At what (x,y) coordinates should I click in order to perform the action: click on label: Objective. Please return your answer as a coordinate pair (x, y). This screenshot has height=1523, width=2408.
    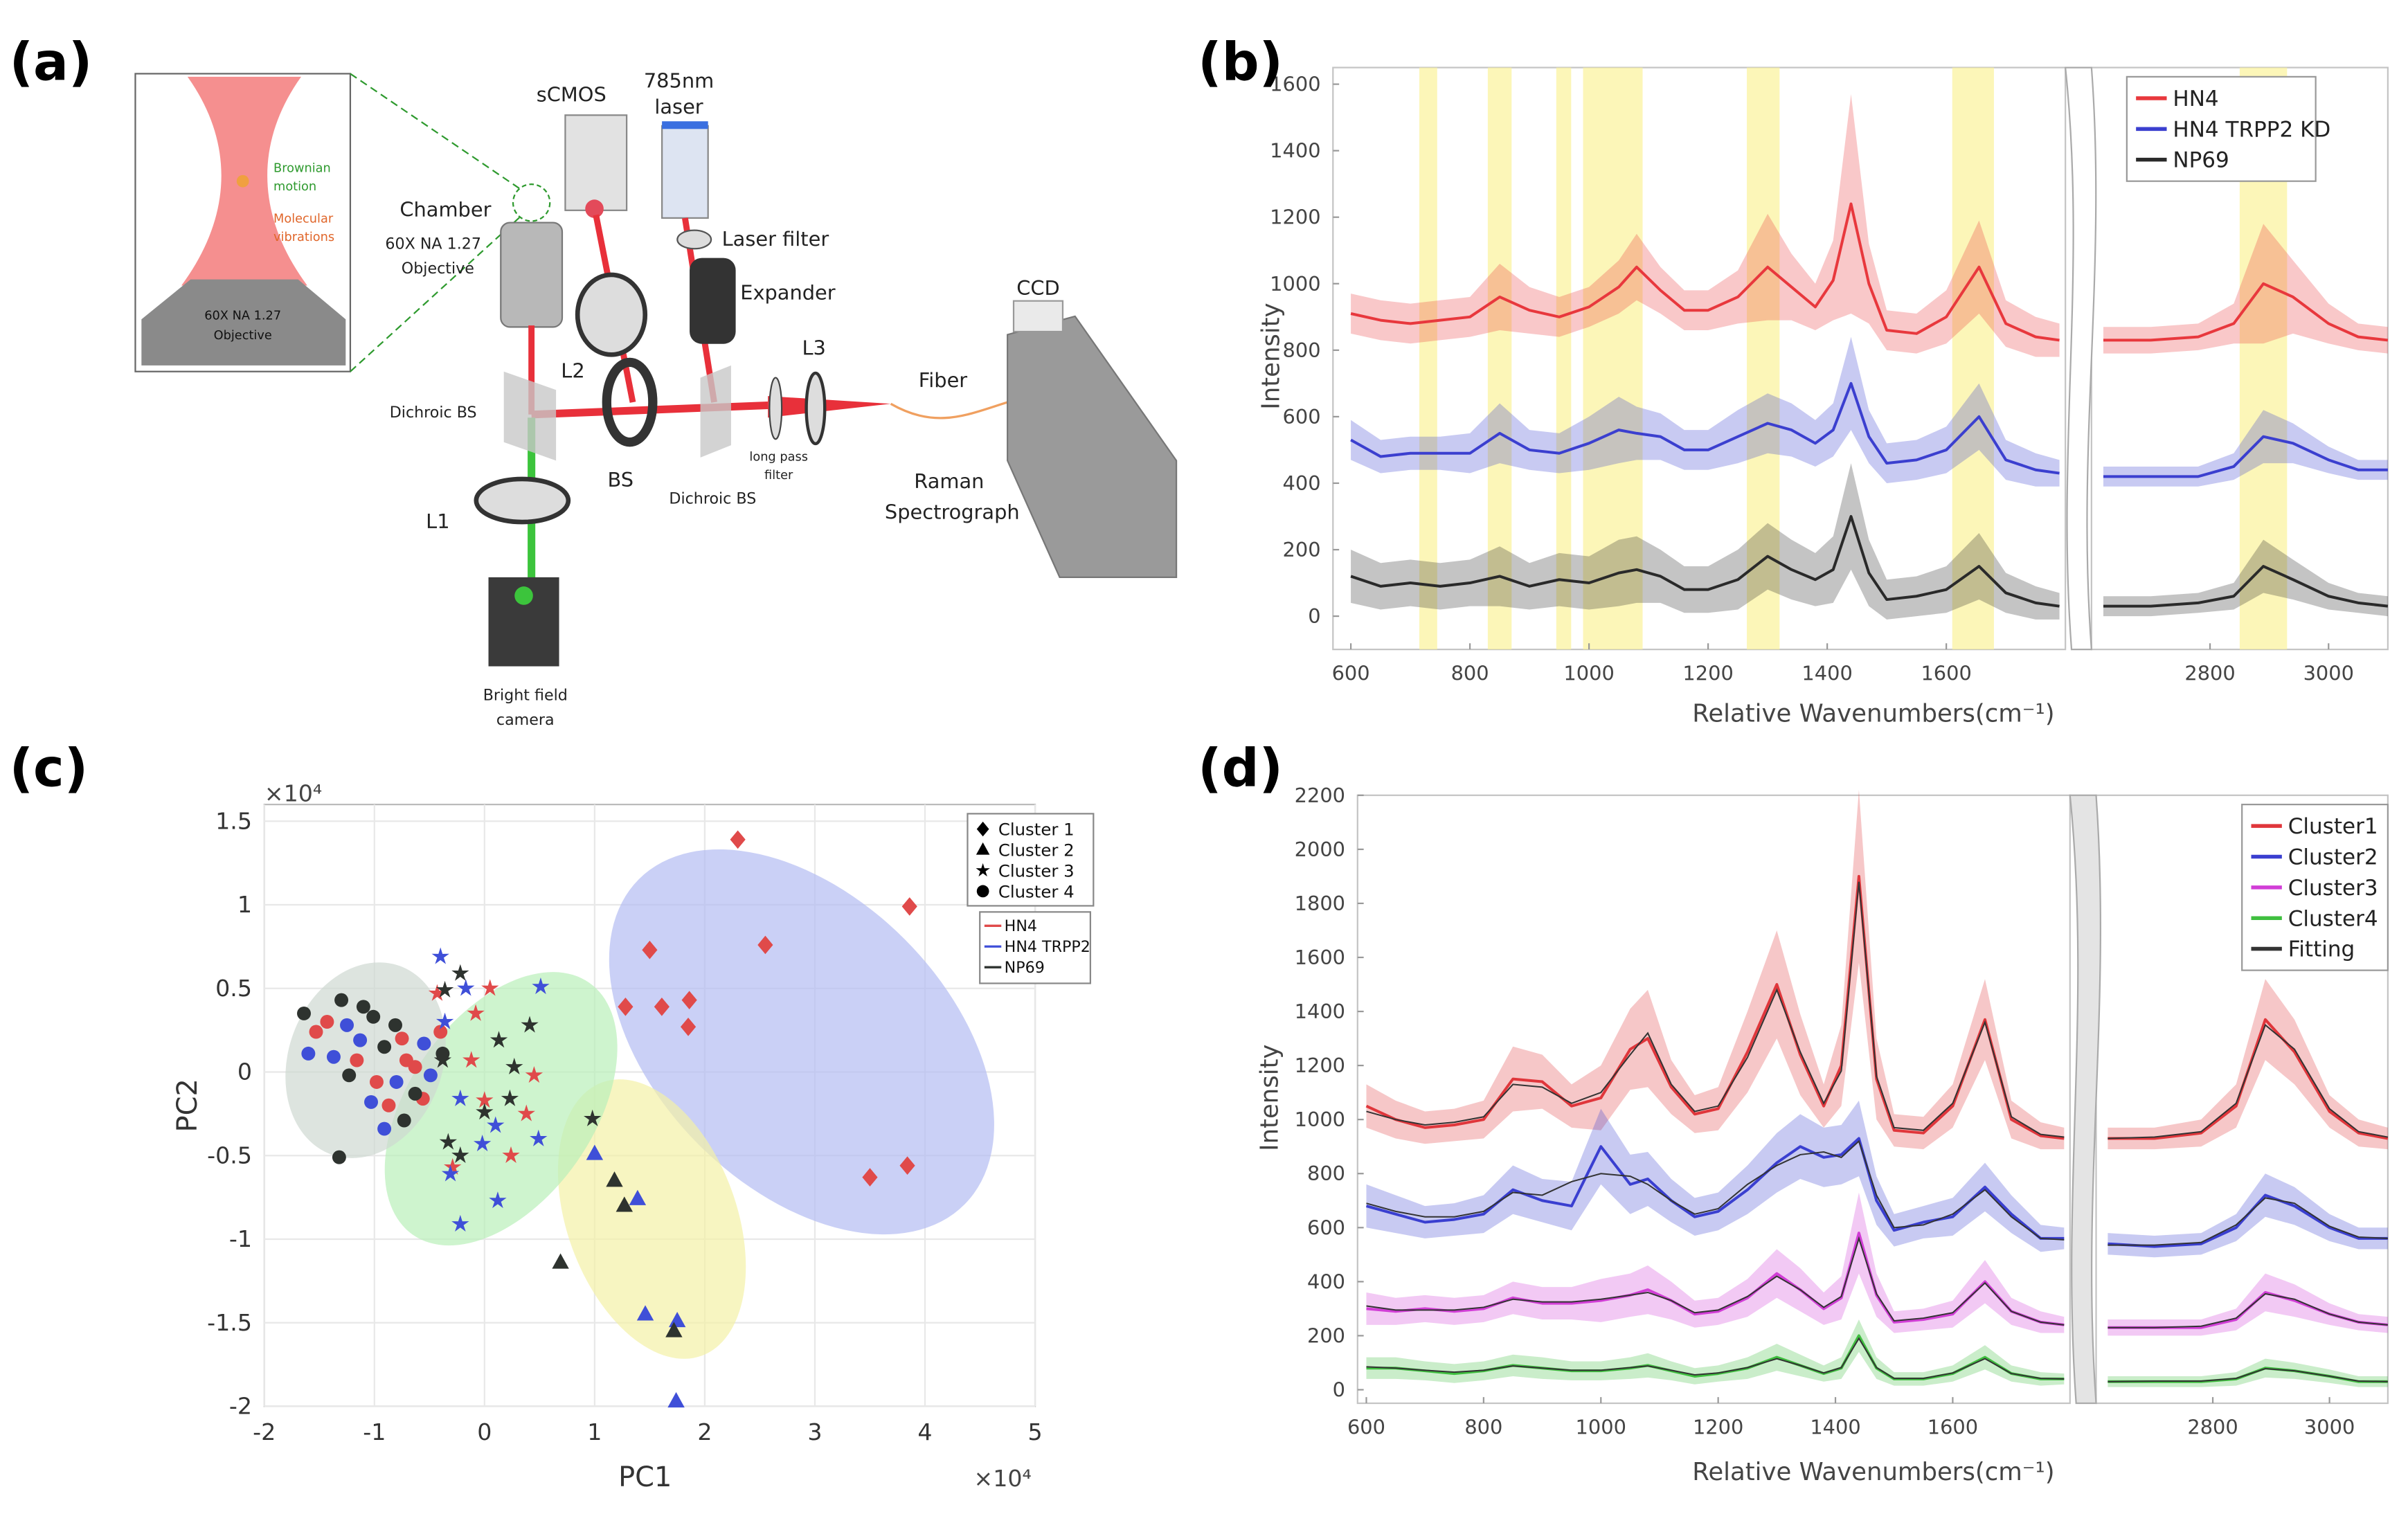
    Looking at the image, I should click on (438, 269).